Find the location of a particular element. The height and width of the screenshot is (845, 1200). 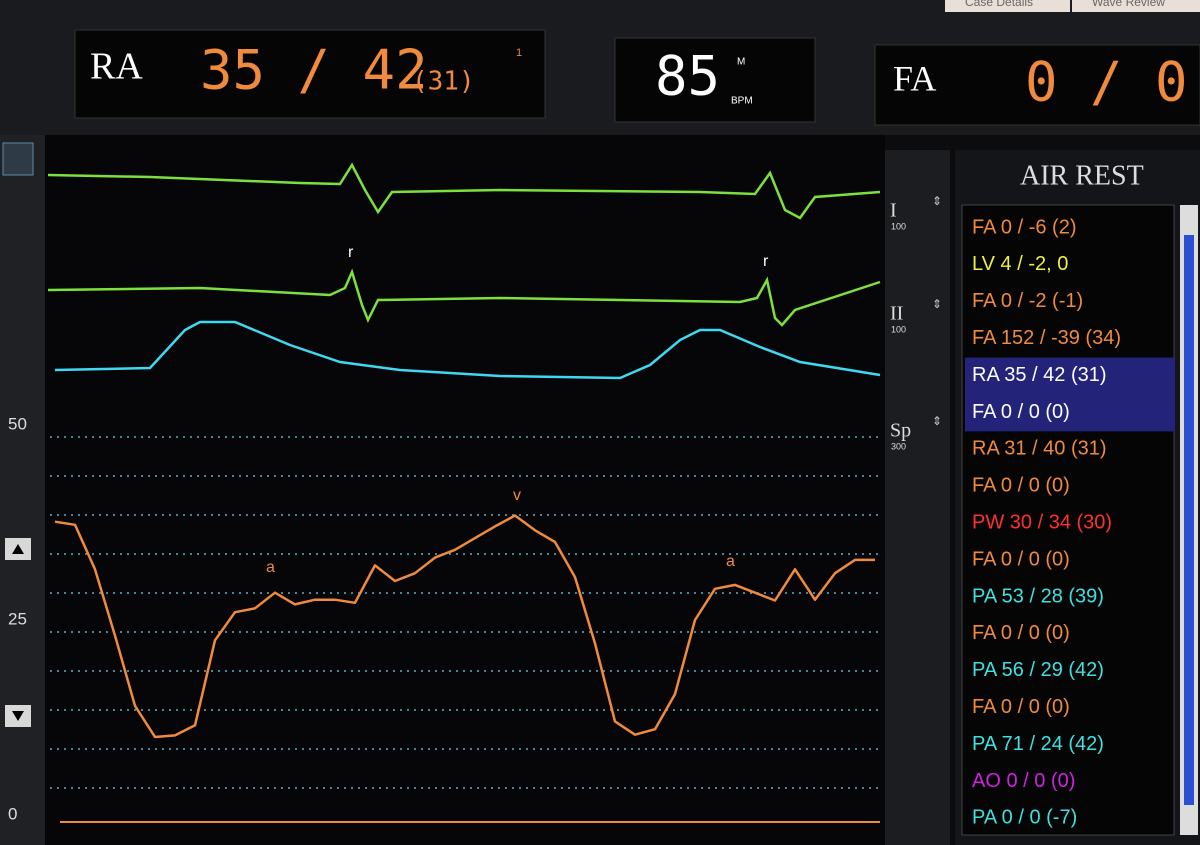

list-item: FA 0 / -2 (-1) is located at coordinates (1027, 301).